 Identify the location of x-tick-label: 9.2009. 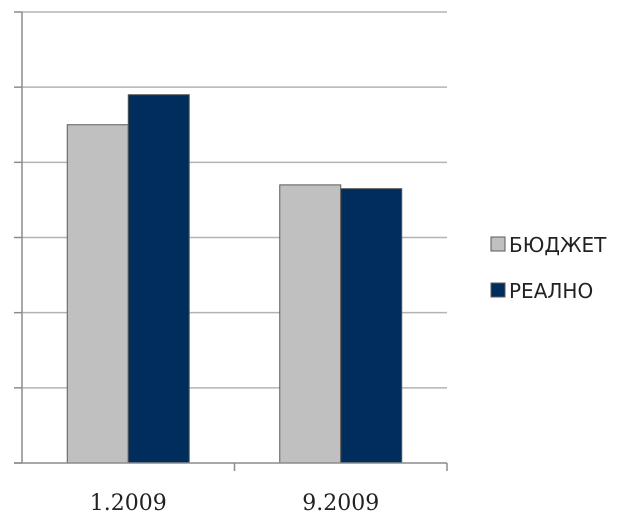
(340, 503).